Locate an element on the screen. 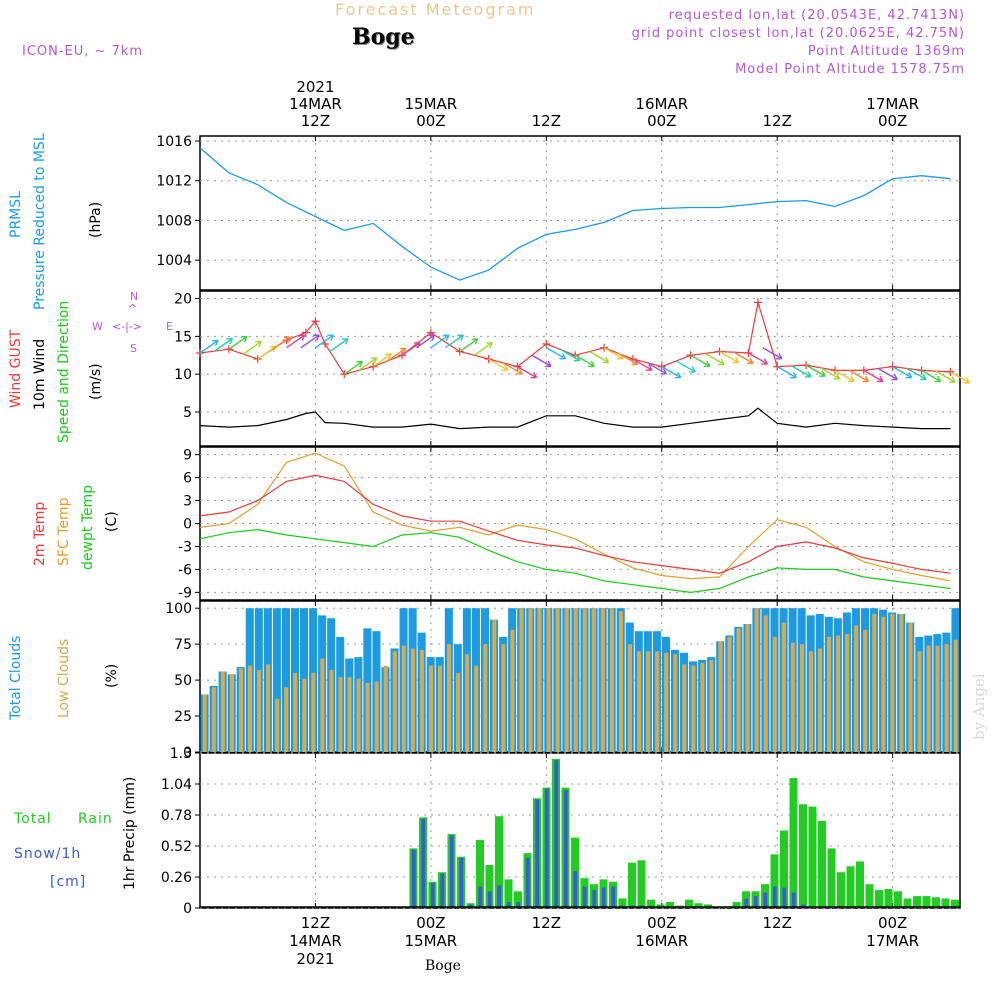 This screenshot has height=1000, width=1000. watermark: by Angel is located at coordinates (979, 706).